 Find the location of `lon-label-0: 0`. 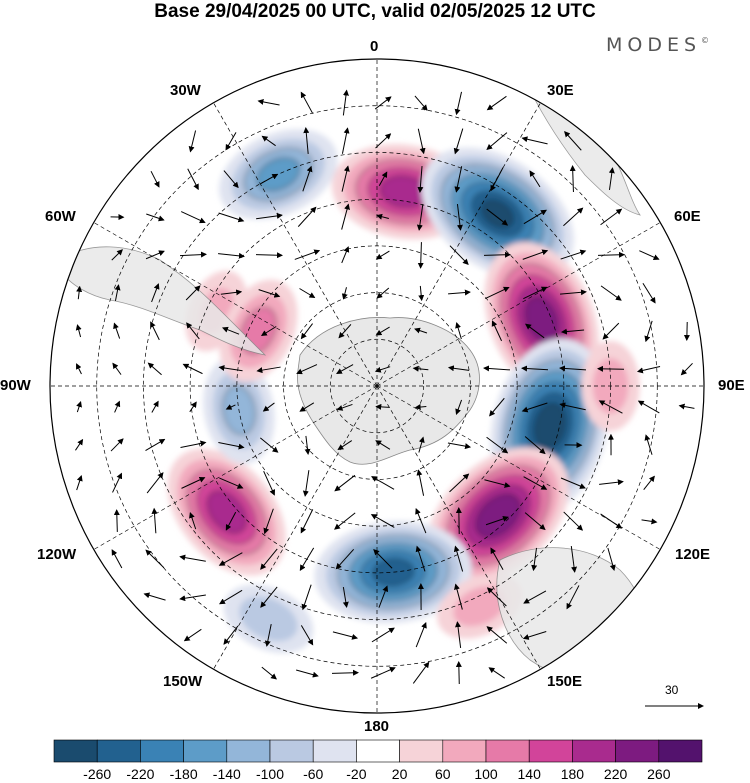

lon-label-0: 0 is located at coordinates (374, 46).